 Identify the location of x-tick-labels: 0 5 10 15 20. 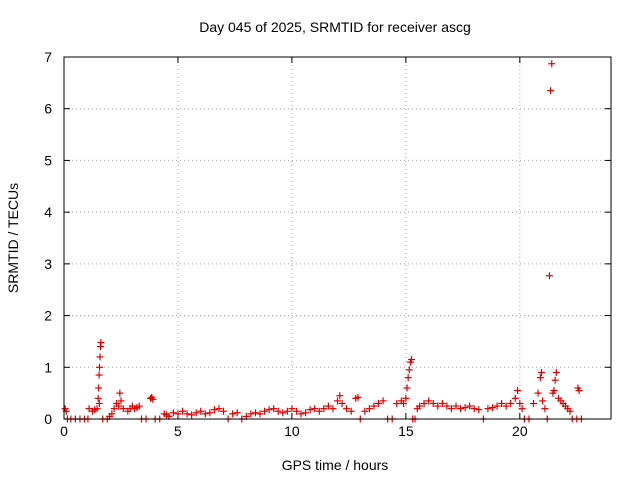
(294, 431).